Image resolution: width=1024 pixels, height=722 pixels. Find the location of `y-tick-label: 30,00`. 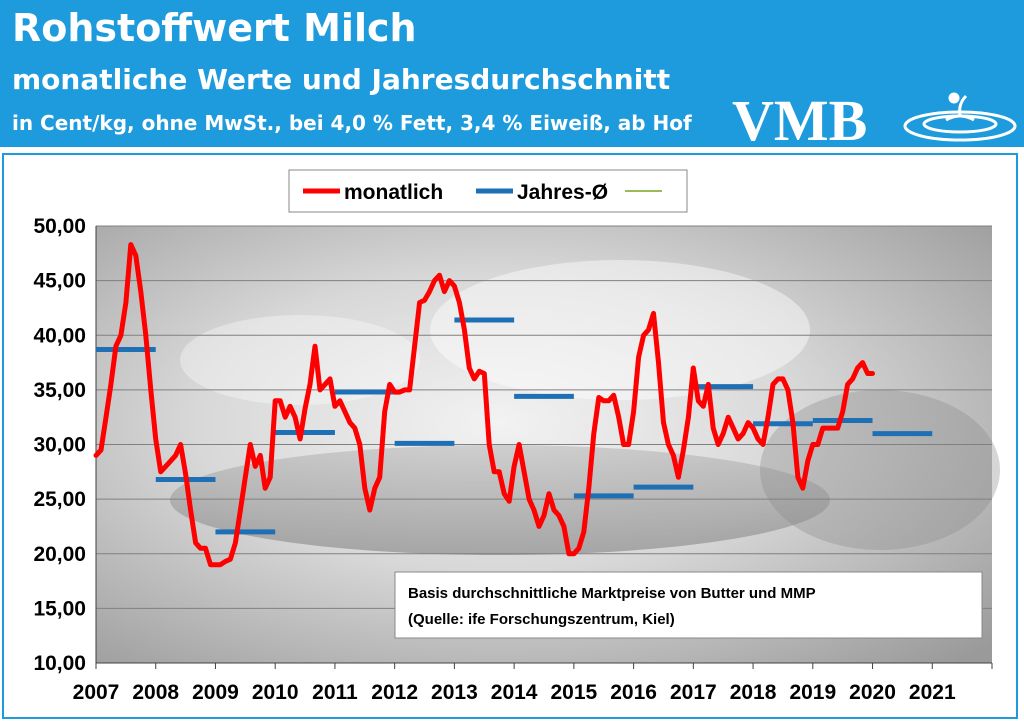

y-tick-label: 30,00 is located at coordinates (59, 445).